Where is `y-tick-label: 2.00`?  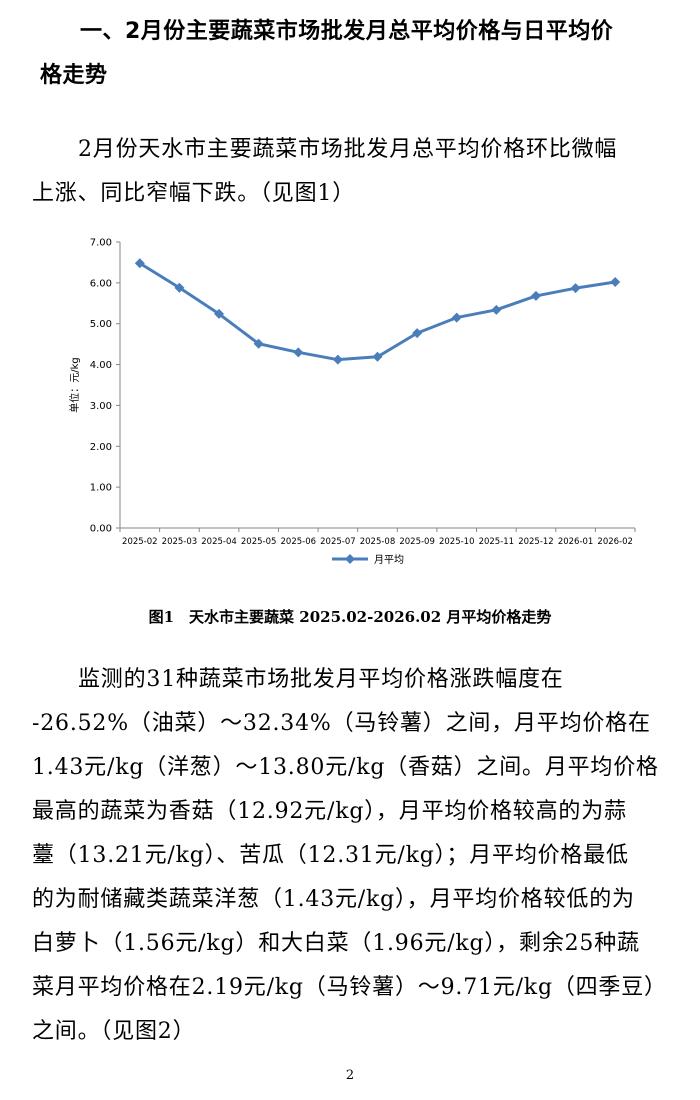
y-tick-label: 2.00 is located at coordinates (101, 447).